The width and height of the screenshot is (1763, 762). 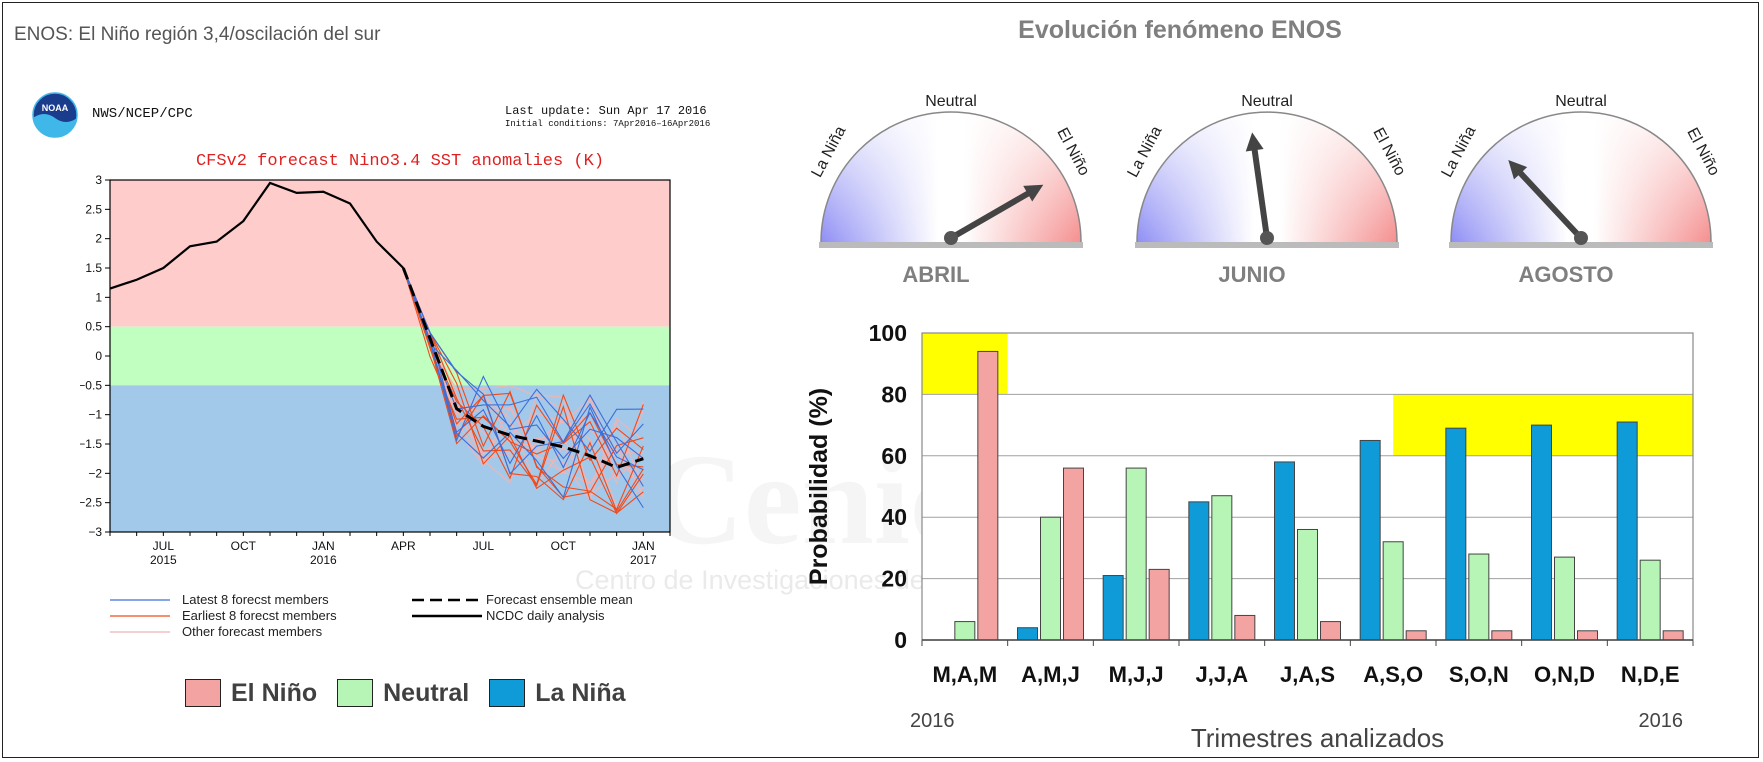 What do you see at coordinates (608, 124) in the screenshot?
I see `initial-conditions: Initial conditions: 7Apr2016–16Apr2016` at bounding box center [608, 124].